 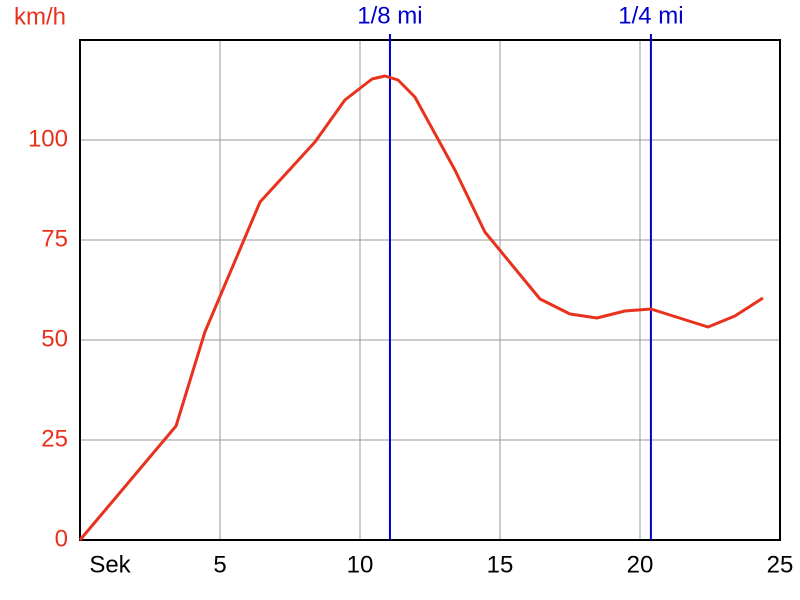 What do you see at coordinates (389, 15) in the screenshot?
I see `distance-marker-label: 1/8 mi` at bounding box center [389, 15].